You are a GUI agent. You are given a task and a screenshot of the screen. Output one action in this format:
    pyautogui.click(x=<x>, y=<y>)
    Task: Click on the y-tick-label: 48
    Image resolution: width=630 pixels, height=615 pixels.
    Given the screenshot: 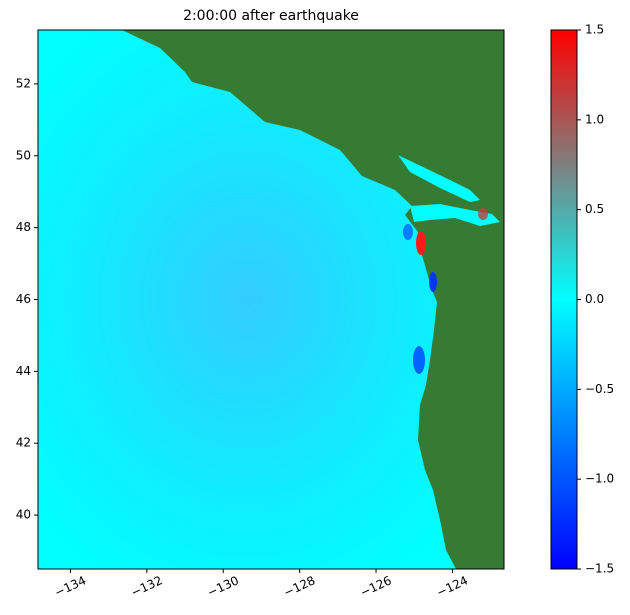 What is the action you would take?
    pyautogui.click(x=23, y=227)
    